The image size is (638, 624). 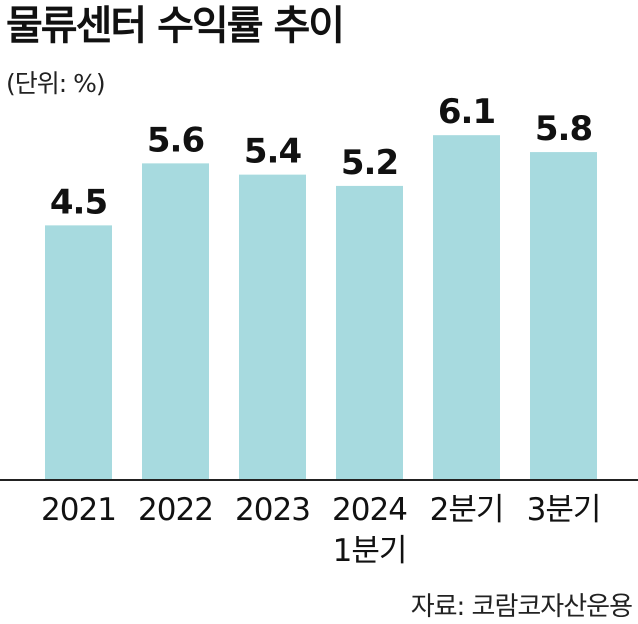 What do you see at coordinates (521, 607) in the screenshot?
I see `source-label: 자료: 코람코자산운용` at bounding box center [521, 607].